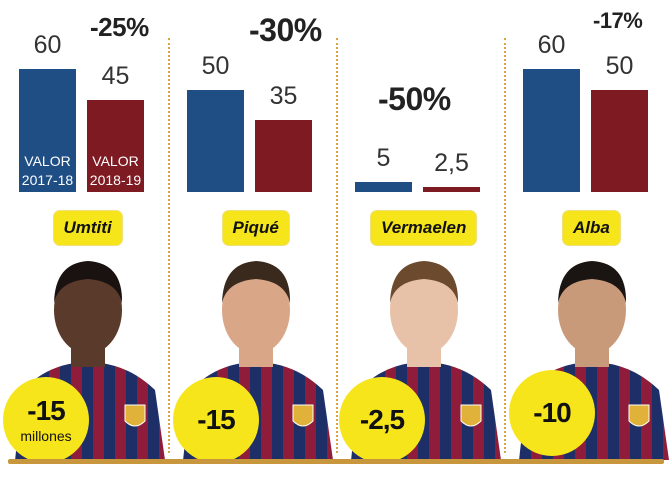 The height and width of the screenshot is (483, 670). What do you see at coordinates (285, 30) in the screenshot?
I see `percent-change-label: -30%` at bounding box center [285, 30].